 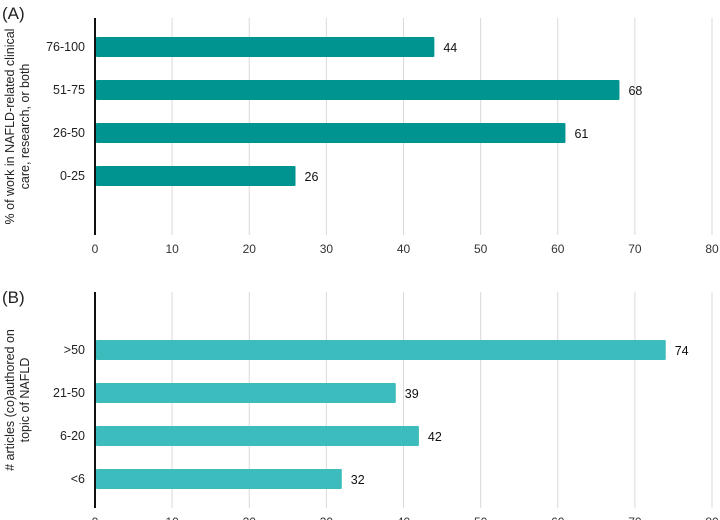 I want to click on panel-b-category-label: 6-20, so click(x=72, y=436).